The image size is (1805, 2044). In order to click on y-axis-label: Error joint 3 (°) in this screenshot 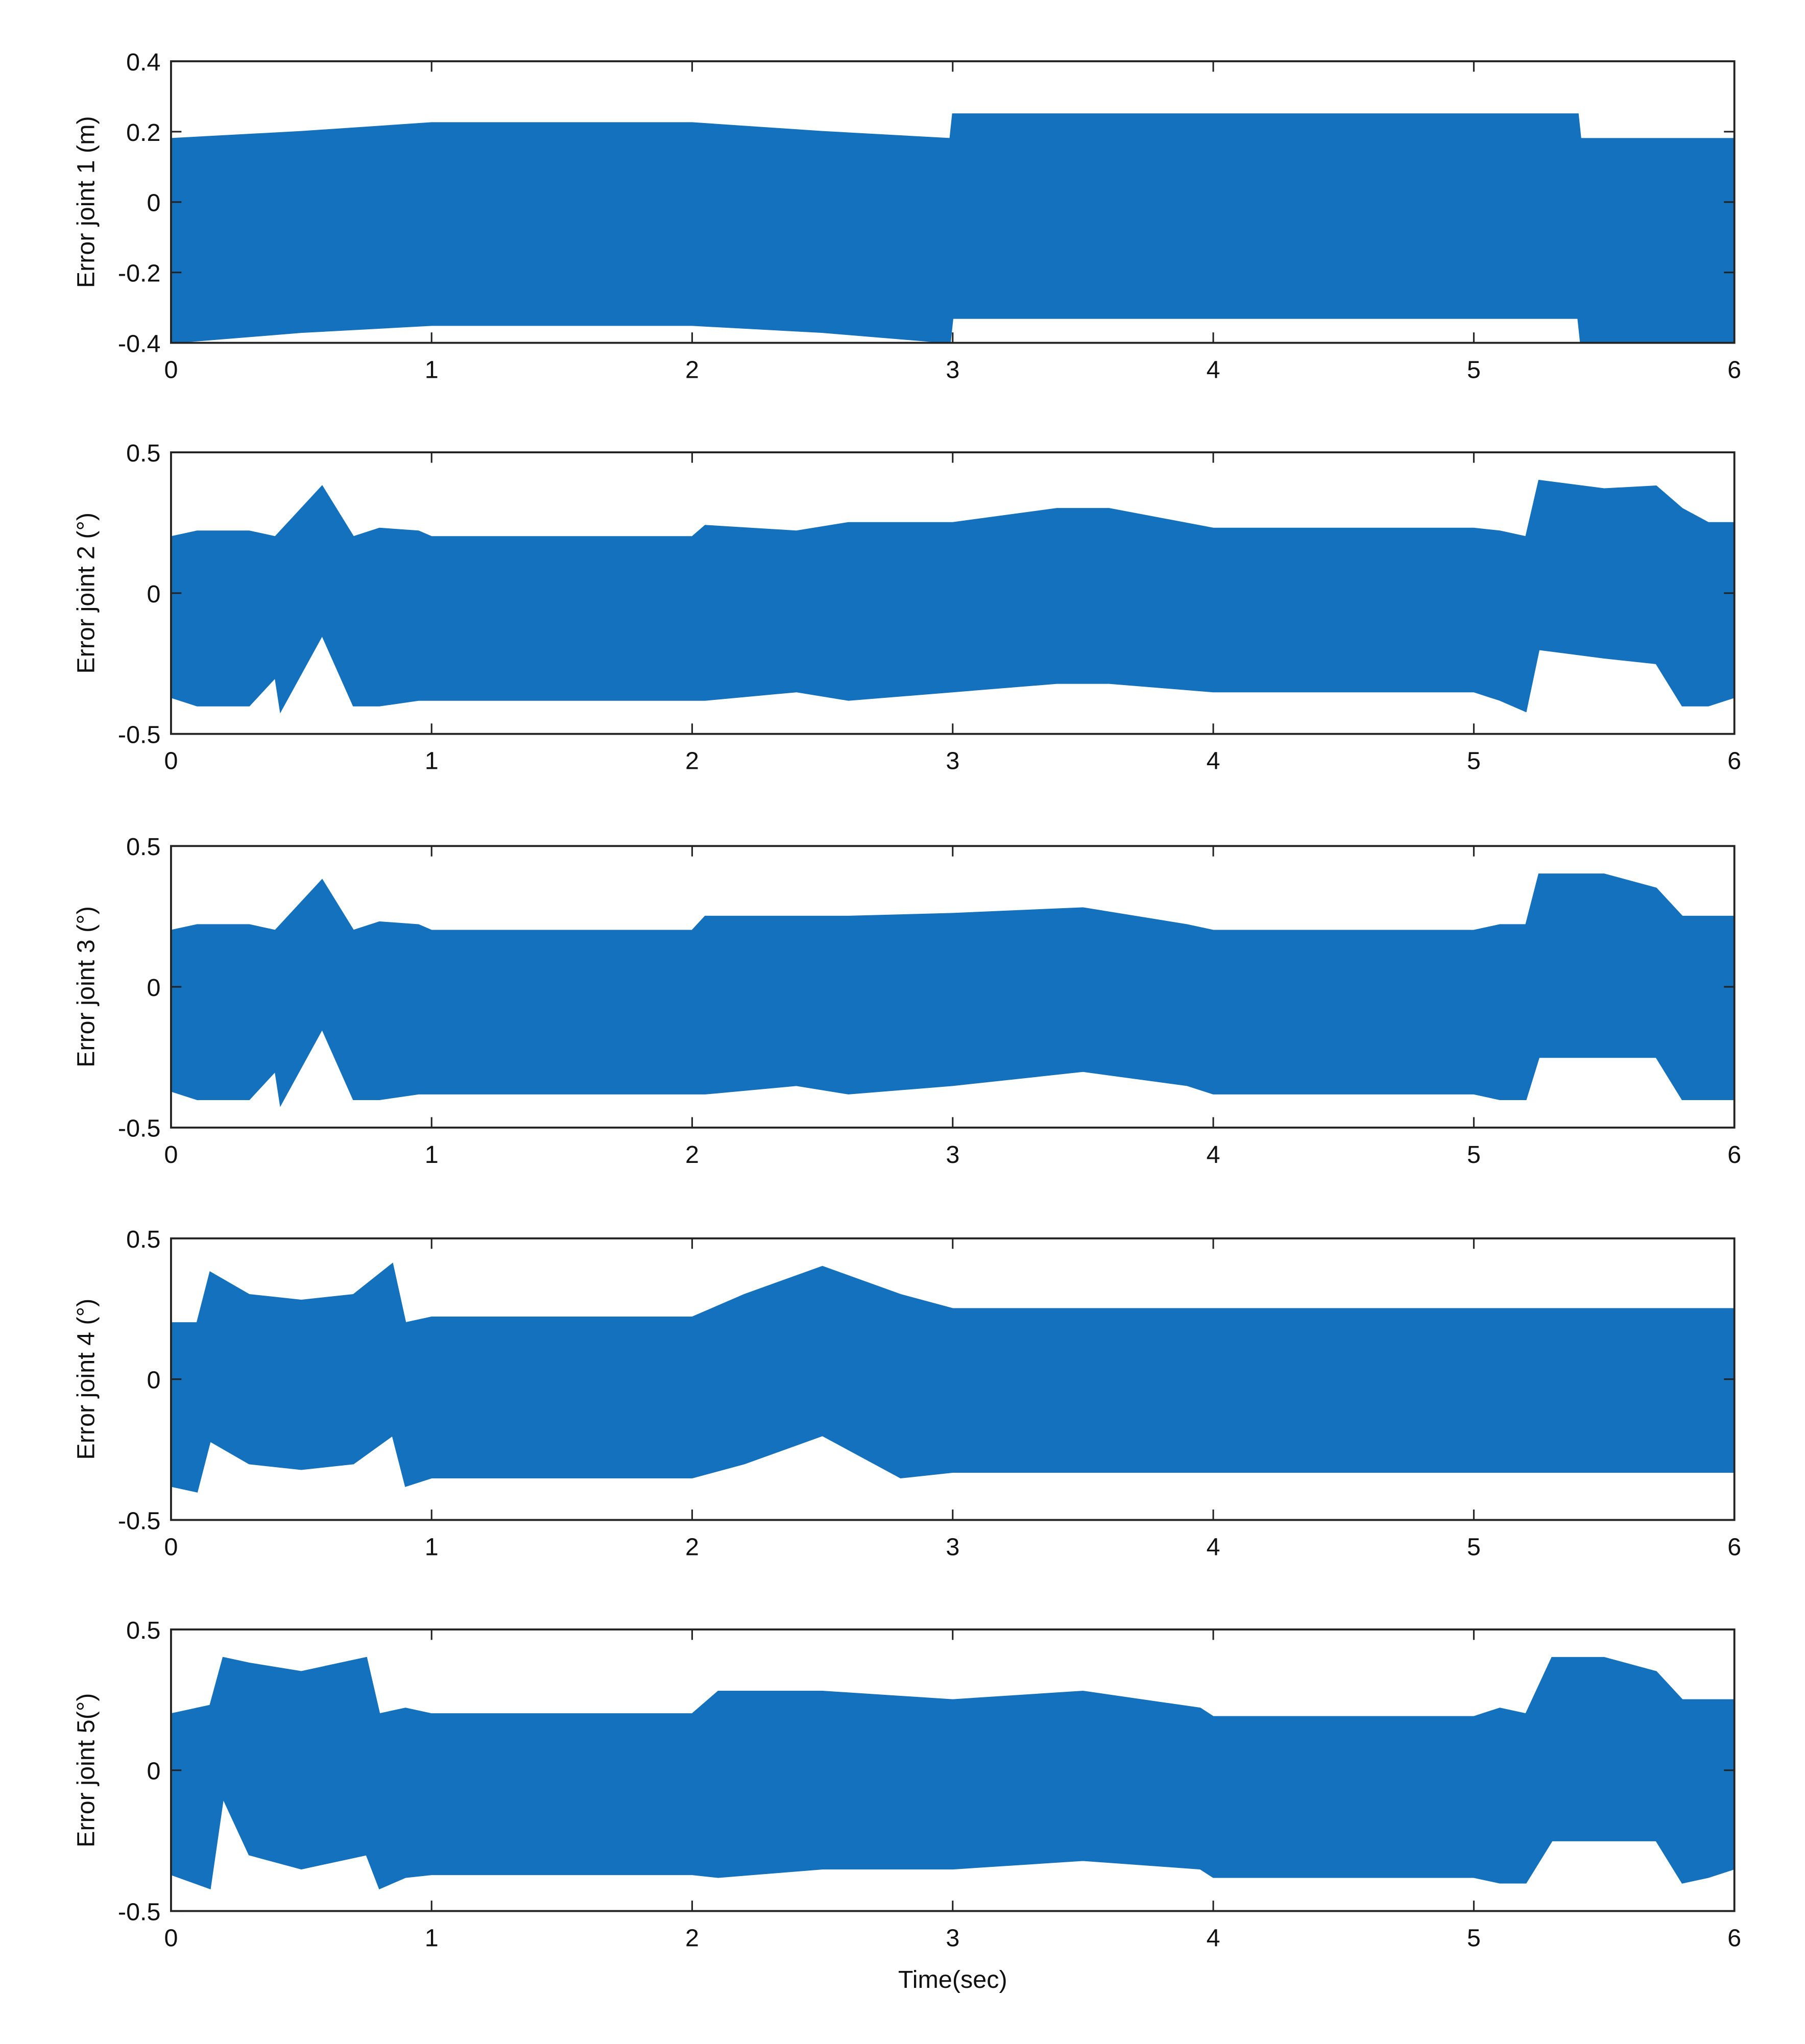, I will do `click(86, 987)`.